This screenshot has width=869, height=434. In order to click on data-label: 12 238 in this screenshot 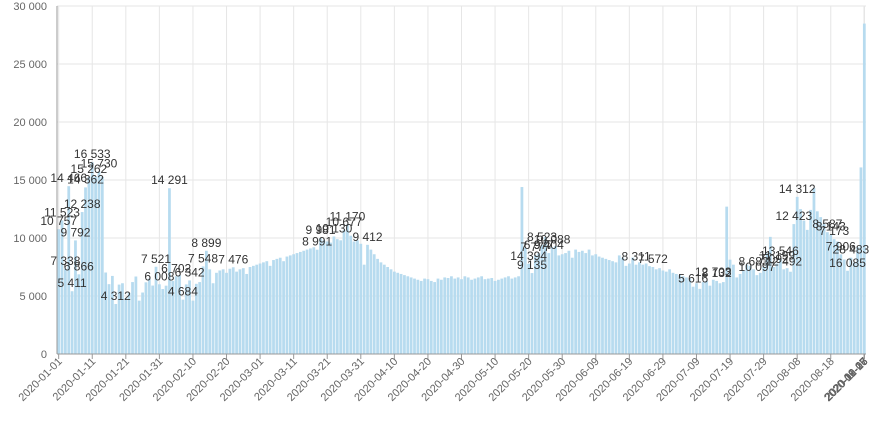, I will do `click(82, 204)`.